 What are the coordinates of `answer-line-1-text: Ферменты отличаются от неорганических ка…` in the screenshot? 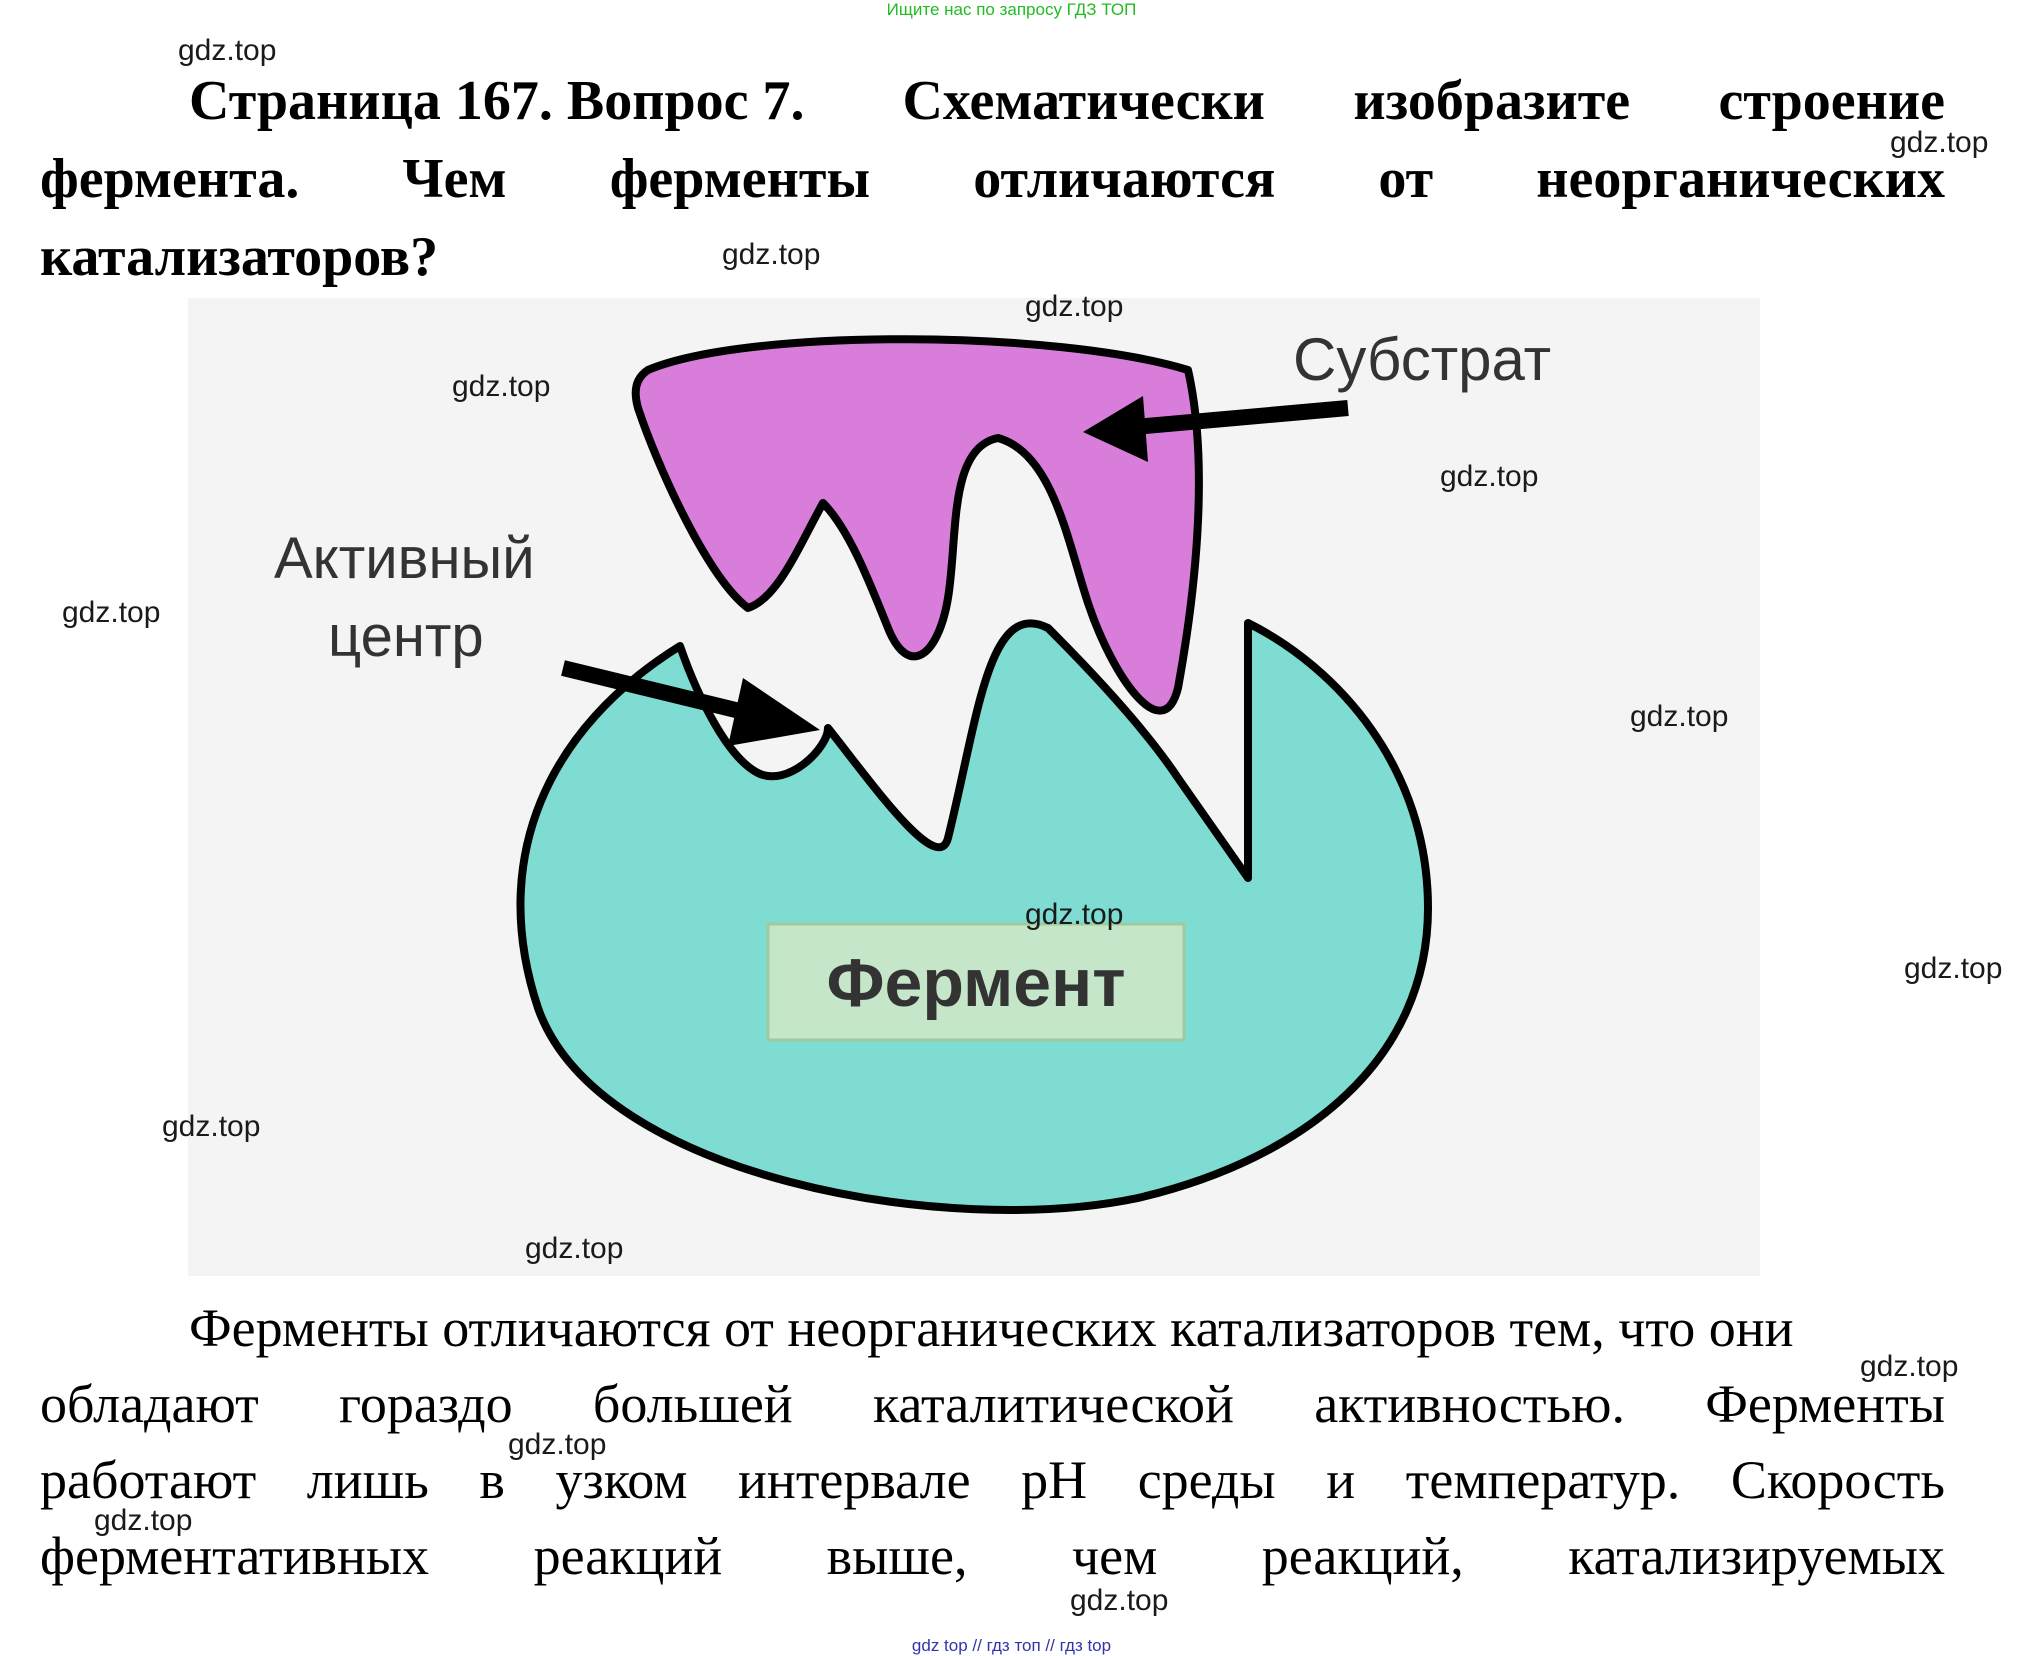 It's located at (991, 1328).